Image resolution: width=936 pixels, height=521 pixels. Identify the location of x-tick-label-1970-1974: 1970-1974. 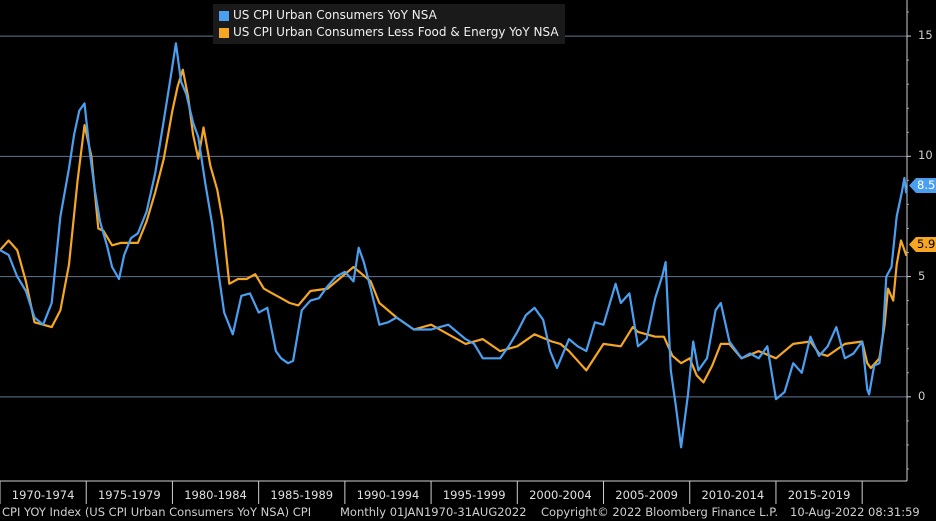
(43, 495).